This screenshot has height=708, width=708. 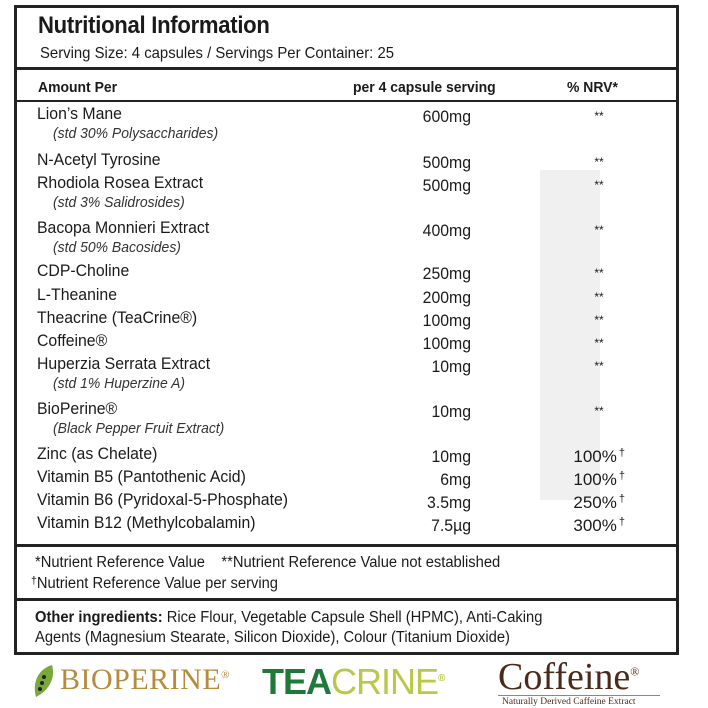 What do you see at coordinates (592, 87) in the screenshot?
I see `header-nrv: % NRV*` at bounding box center [592, 87].